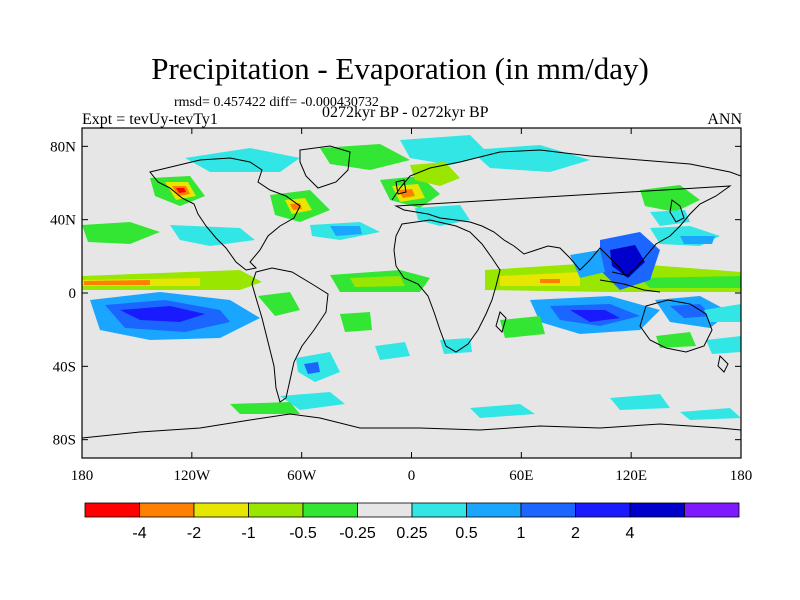  I want to click on lon-tick-label: 60E, so click(521, 476).